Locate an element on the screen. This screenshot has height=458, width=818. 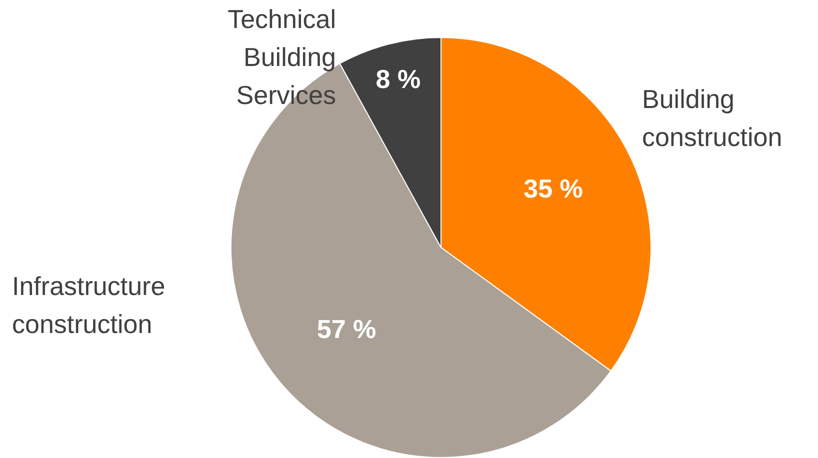
data-label: 8 % is located at coordinates (398, 79).